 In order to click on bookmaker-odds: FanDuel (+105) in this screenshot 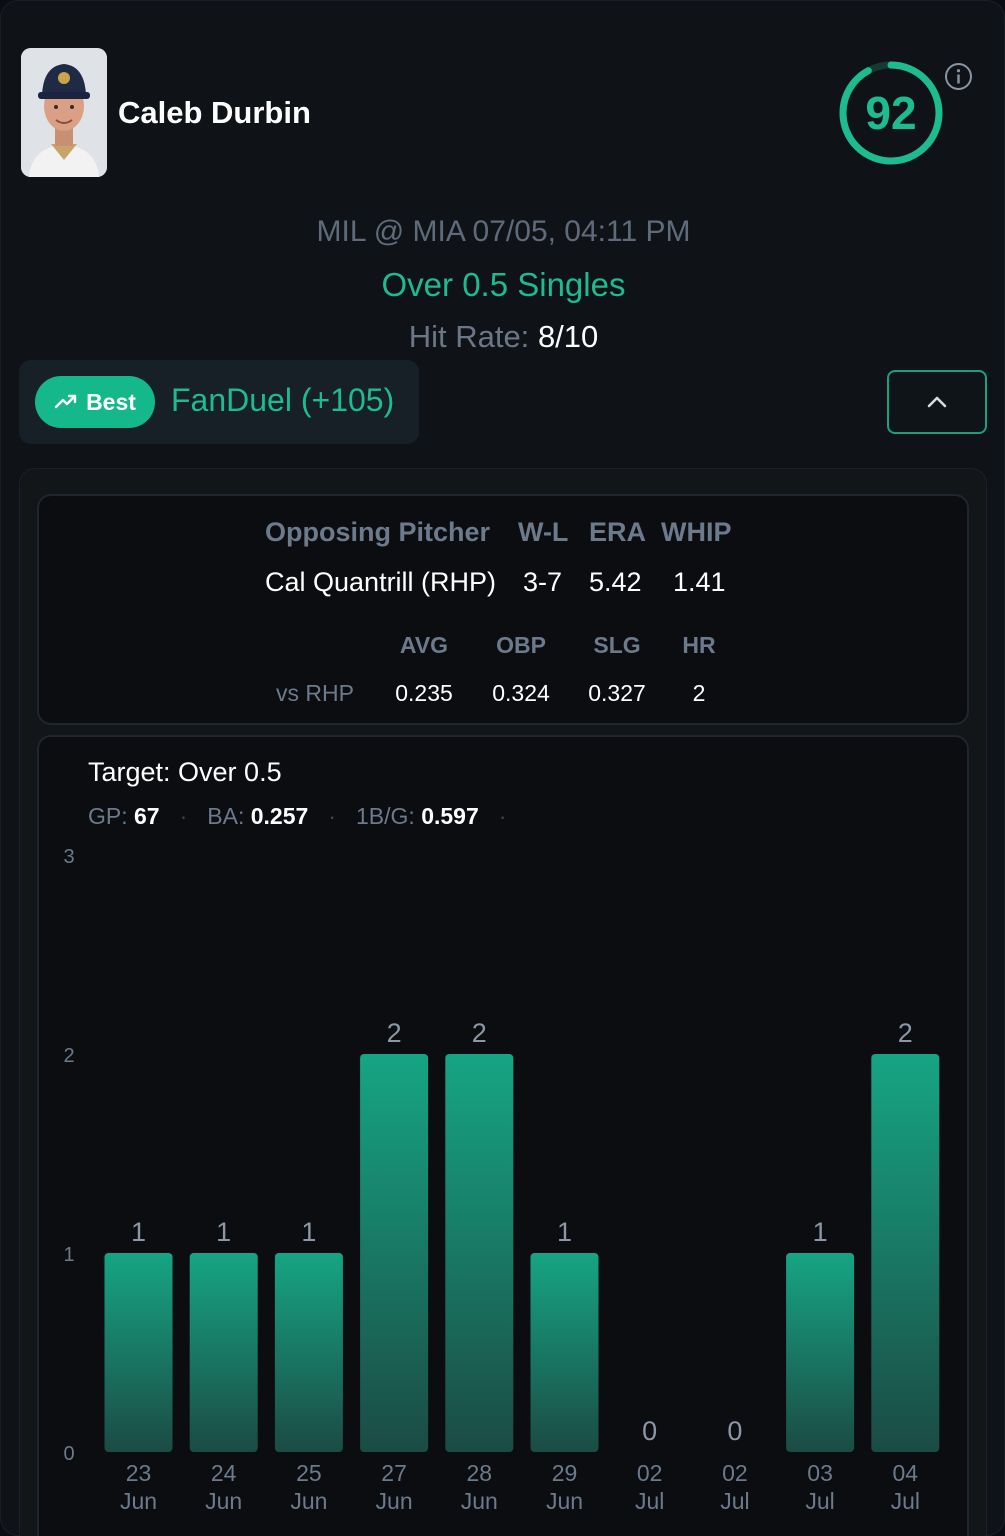, I will do `click(283, 400)`.